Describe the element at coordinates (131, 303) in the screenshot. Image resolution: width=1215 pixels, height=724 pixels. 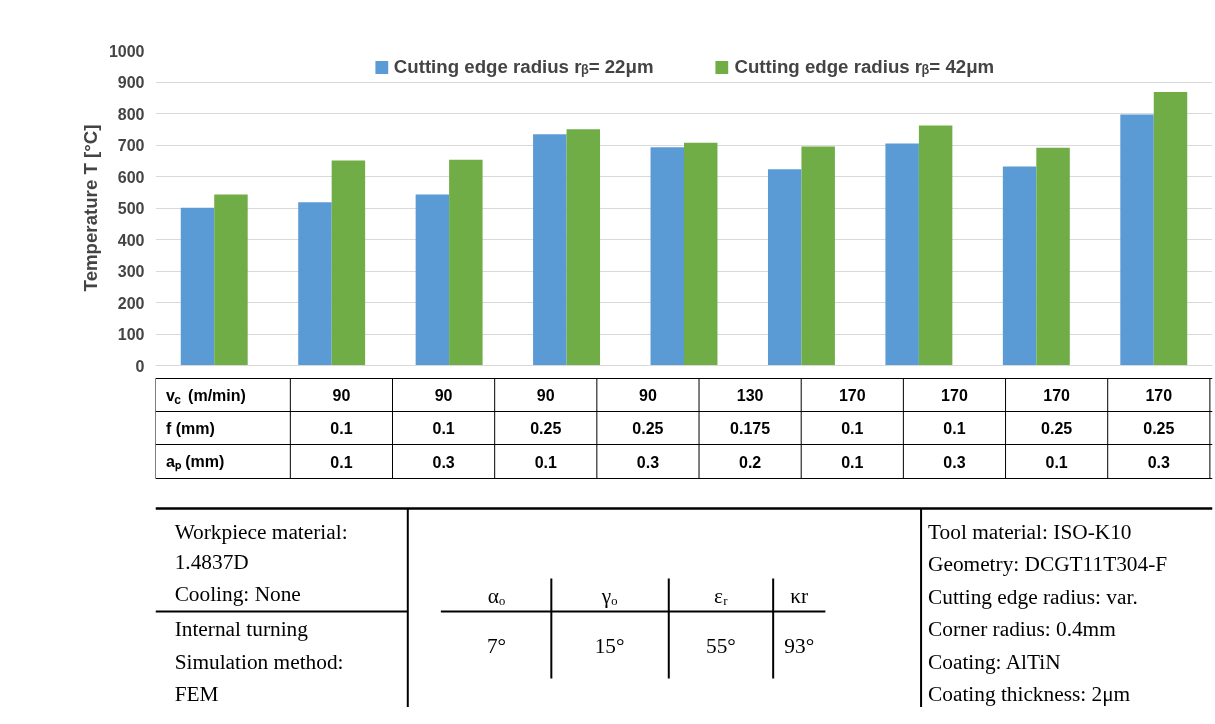
I see `y-tick-label: 200` at that location.